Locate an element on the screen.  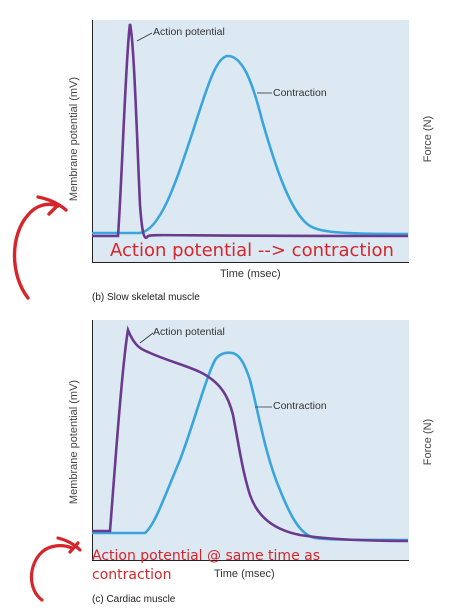
panel-c-handwritten-note-line1: Action potential @ same time as is located at coordinates (206, 556).